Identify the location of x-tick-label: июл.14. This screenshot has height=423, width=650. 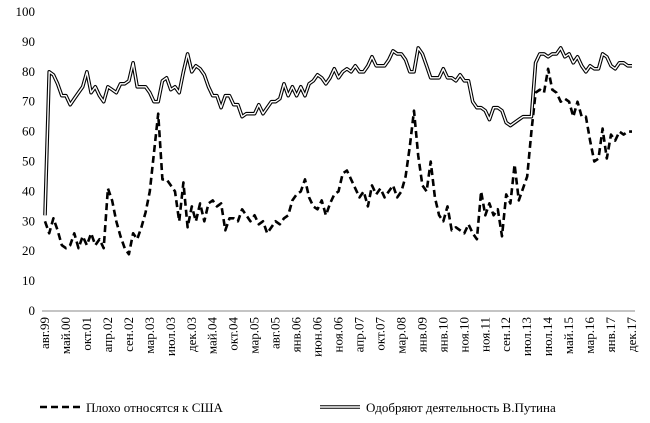
(547, 337).